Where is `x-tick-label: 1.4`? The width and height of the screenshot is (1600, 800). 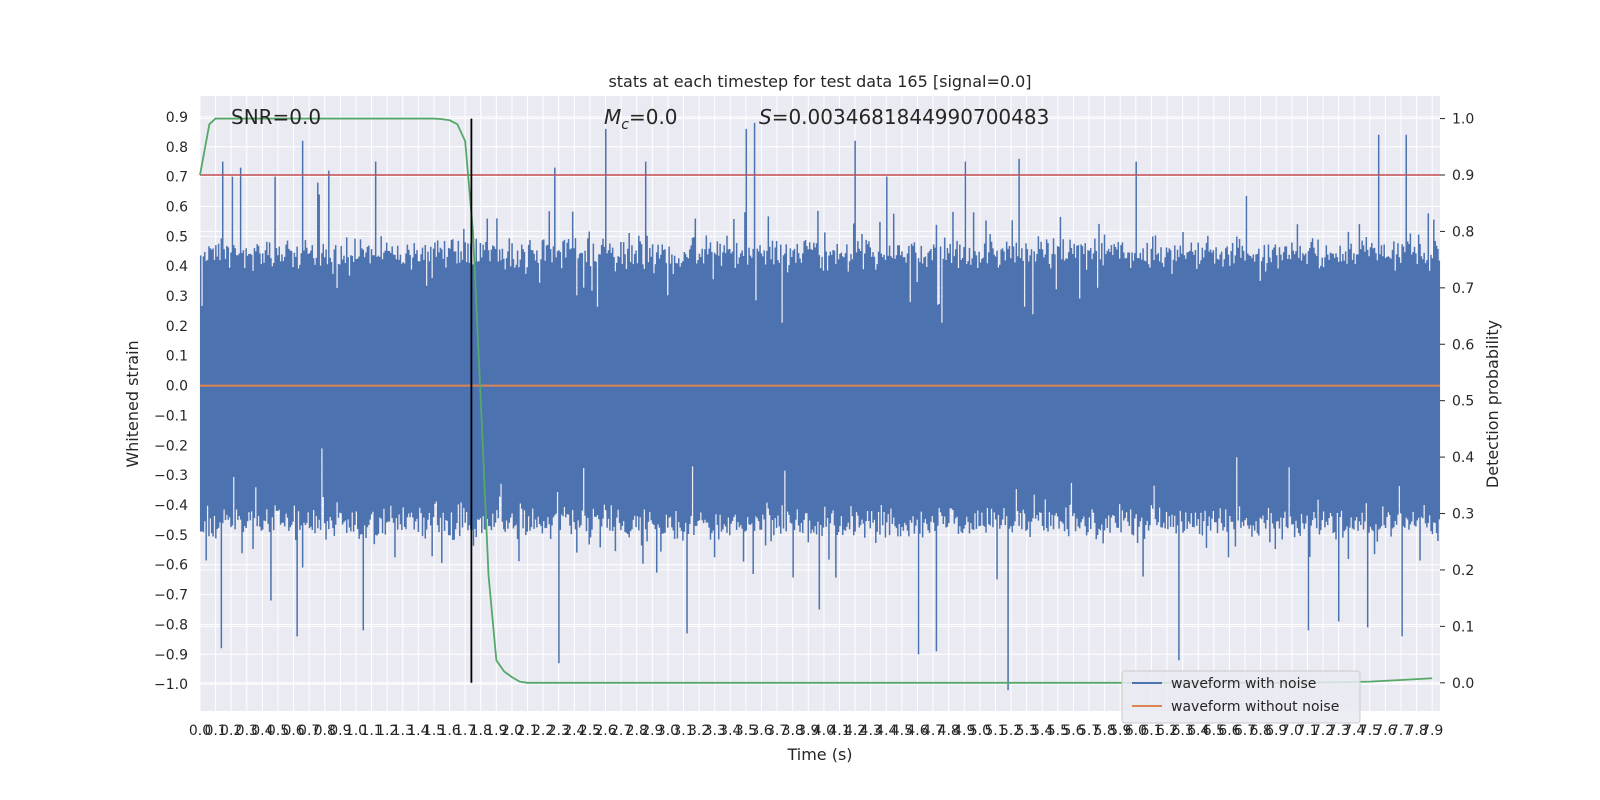
x-tick-label: 1.4 is located at coordinates (418, 731).